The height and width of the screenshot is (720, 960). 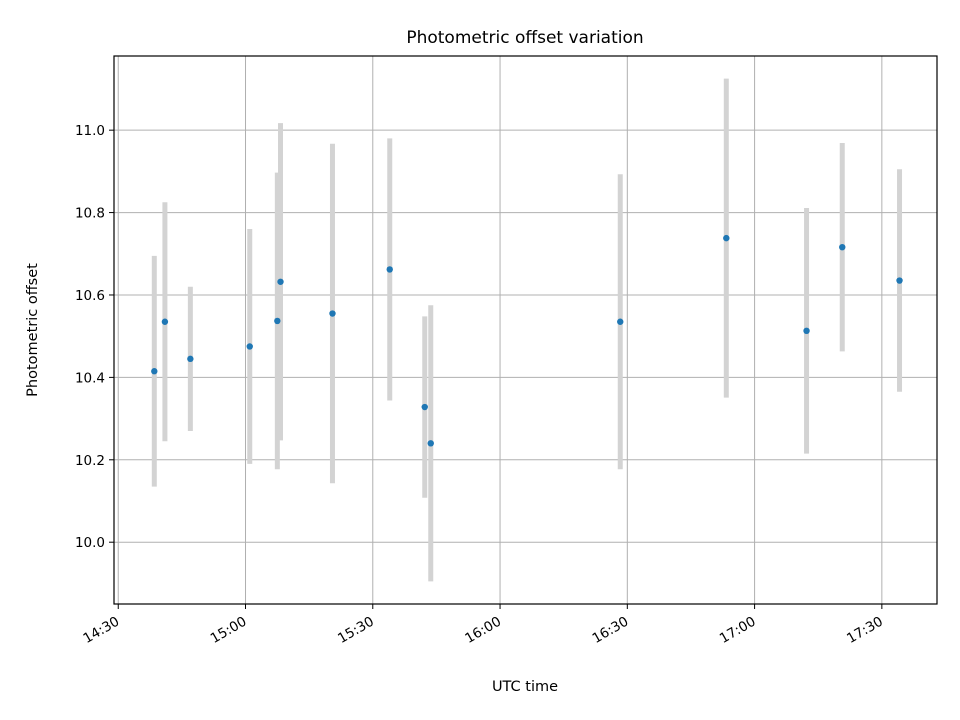 What do you see at coordinates (90, 214) in the screenshot?
I see `y-tick-label: 10.8` at bounding box center [90, 214].